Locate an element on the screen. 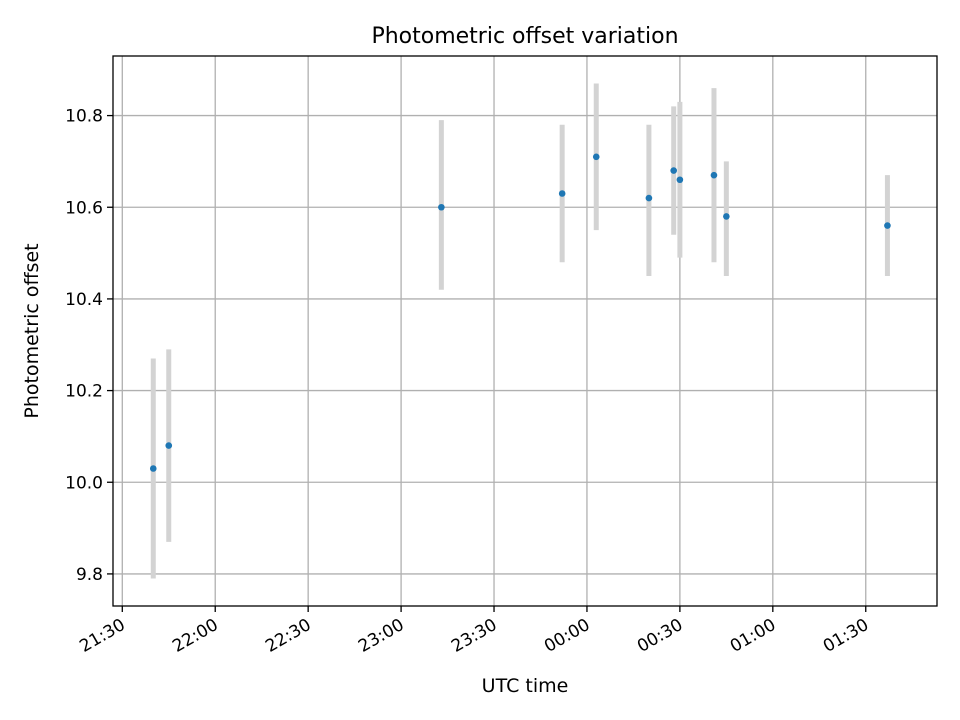  y-tick-label: 10.0 is located at coordinates (84, 483).